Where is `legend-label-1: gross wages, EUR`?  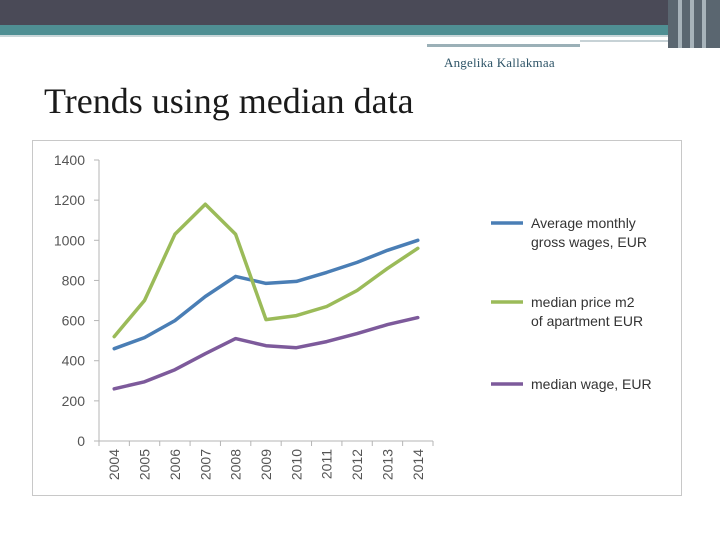 legend-label-1: gross wages, EUR is located at coordinates (589, 242).